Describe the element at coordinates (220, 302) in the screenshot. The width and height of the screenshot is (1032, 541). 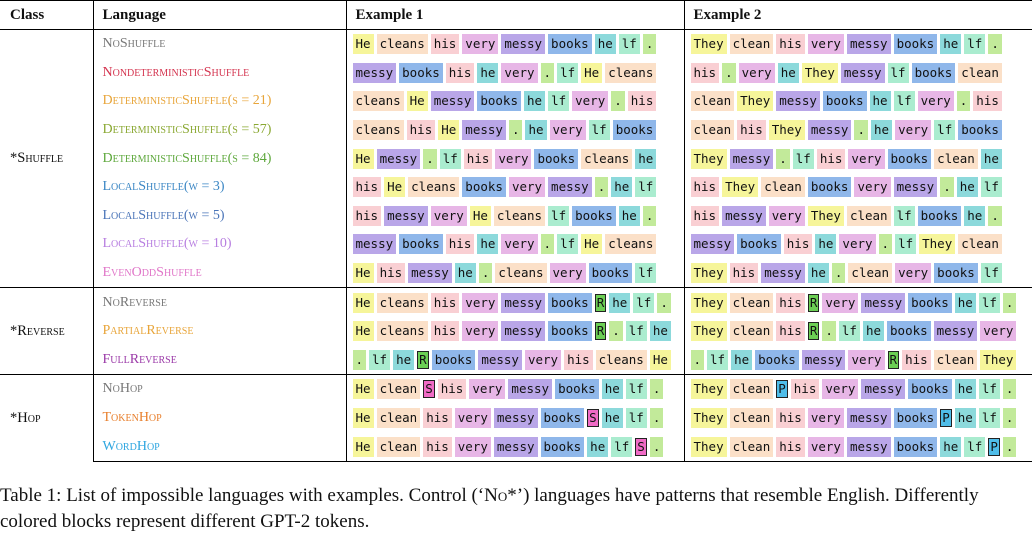
I see `language-name: NoReverse` at that location.